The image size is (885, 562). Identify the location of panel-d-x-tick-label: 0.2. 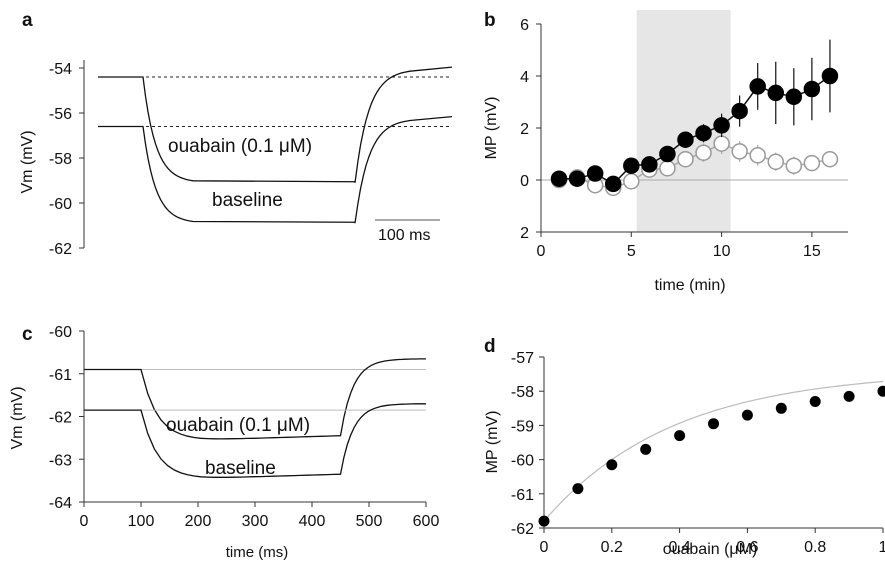
(612, 547).